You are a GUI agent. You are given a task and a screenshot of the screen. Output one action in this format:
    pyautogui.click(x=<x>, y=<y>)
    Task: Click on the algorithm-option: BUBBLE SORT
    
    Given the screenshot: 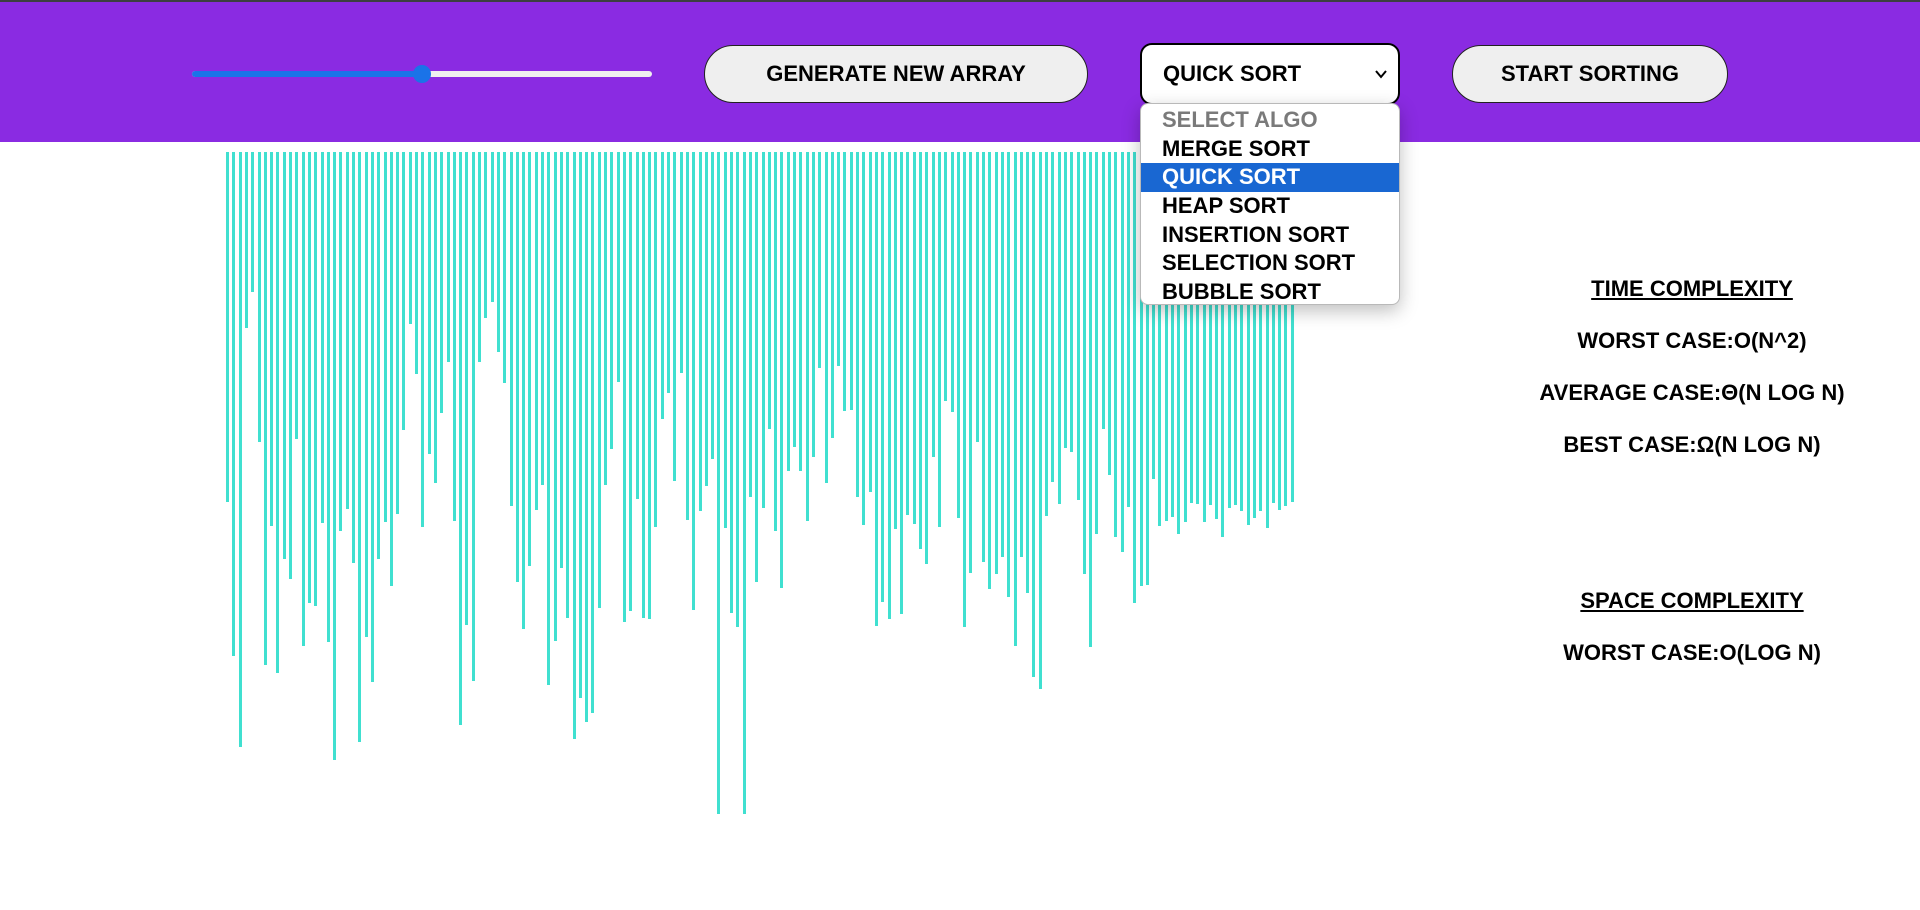 What is the action you would take?
    pyautogui.click(x=1241, y=292)
    